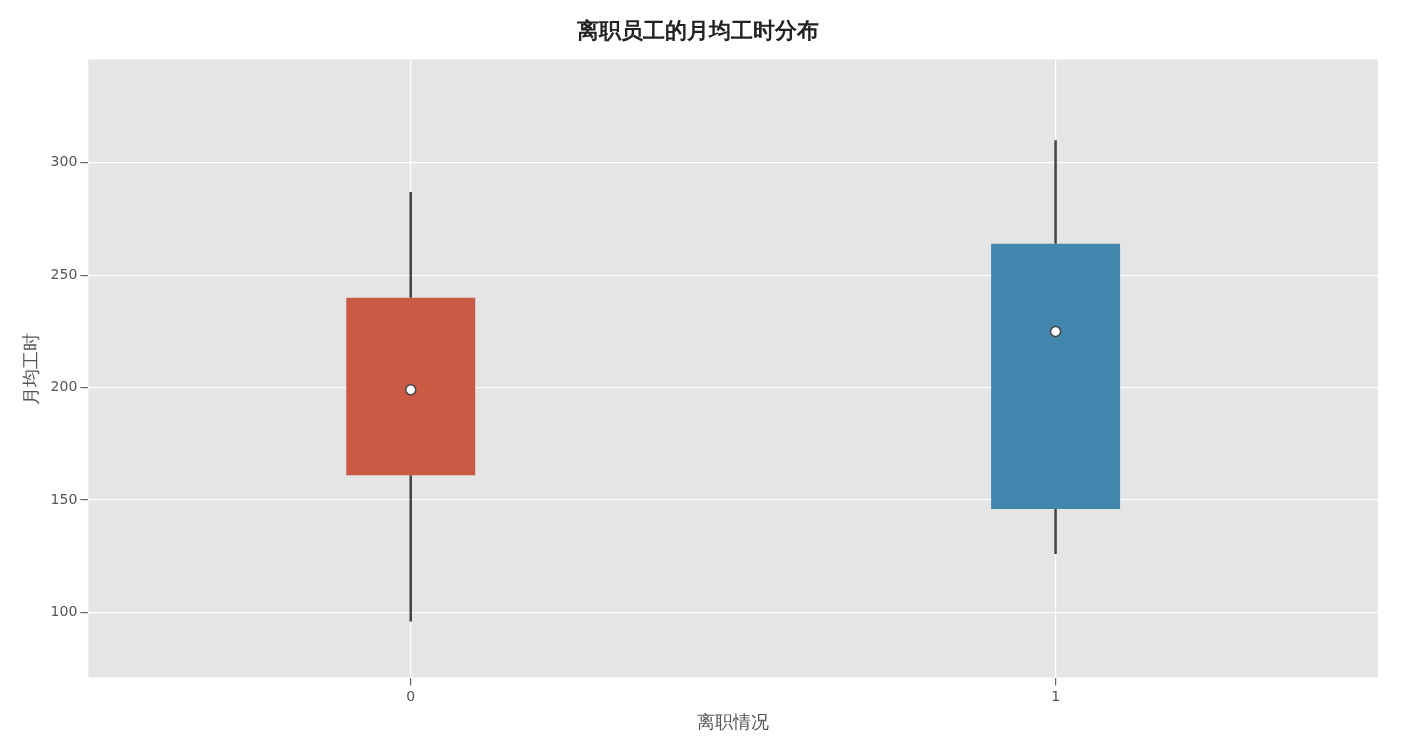 The image size is (1425, 754). What do you see at coordinates (1056, 695) in the screenshot?
I see `x-tick-label: 1` at bounding box center [1056, 695].